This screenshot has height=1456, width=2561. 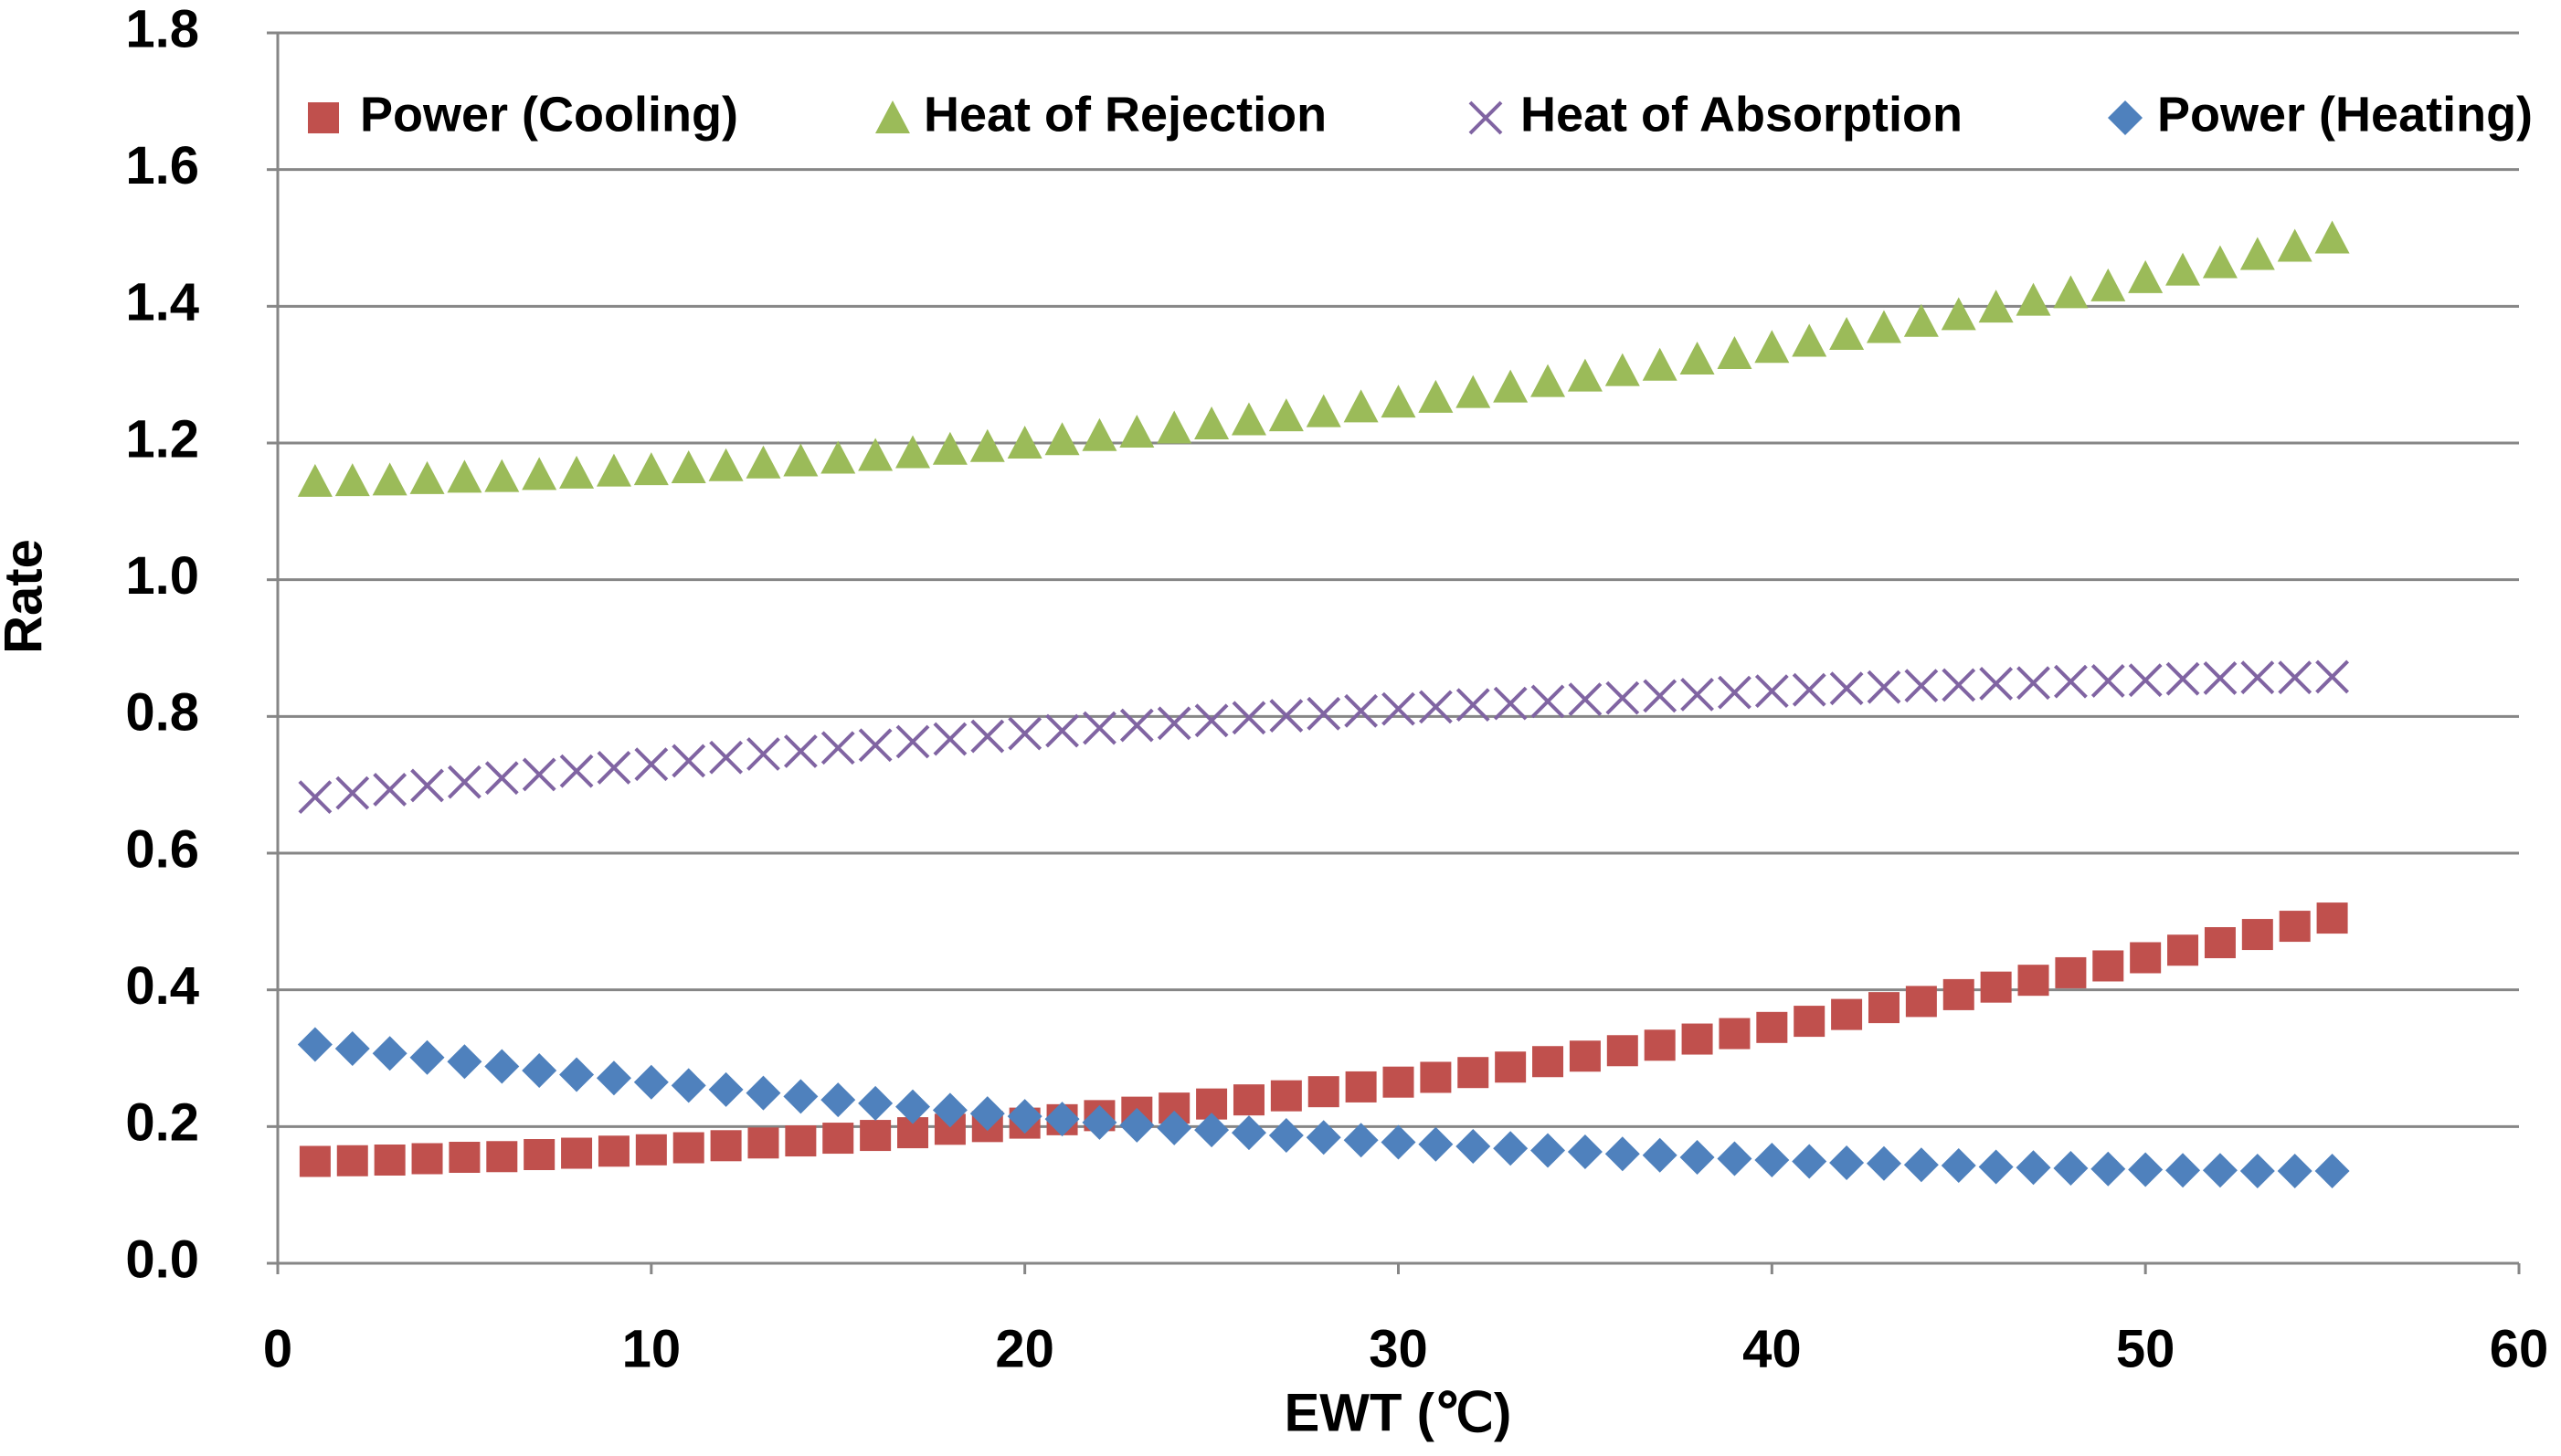 I want to click on legend-label: Heat of Rejection, so click(x=1126, y=115).